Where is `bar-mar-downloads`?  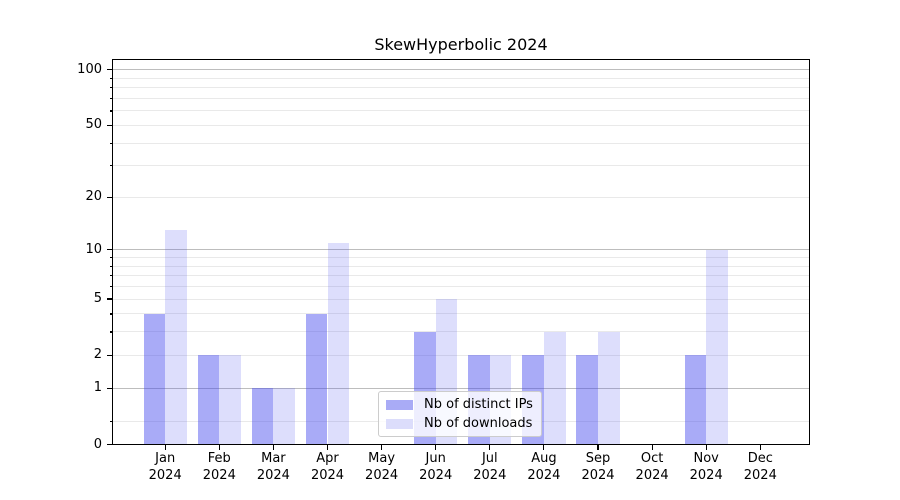
bar-mar-downloads is located at coordinates (284, 416).